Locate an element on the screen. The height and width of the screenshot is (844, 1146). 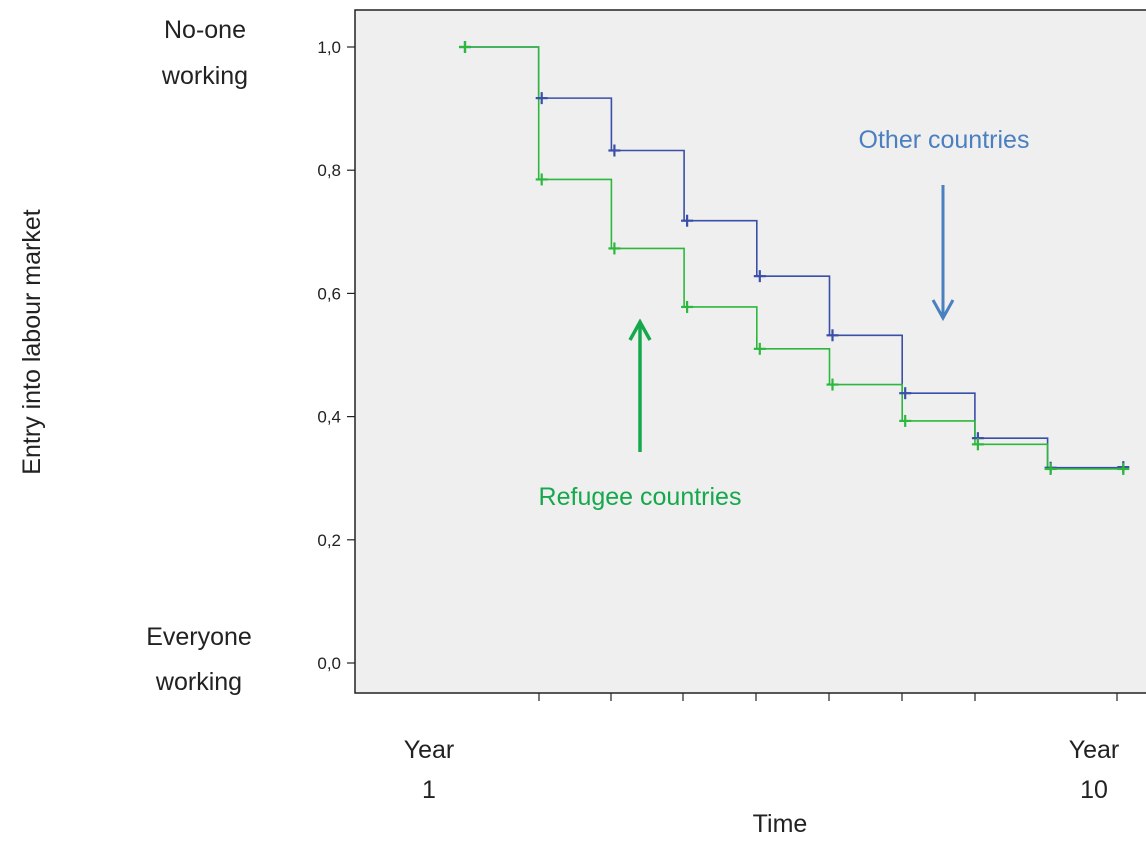
x-start-label-line2: 1 is located at coordinates (429, 790).